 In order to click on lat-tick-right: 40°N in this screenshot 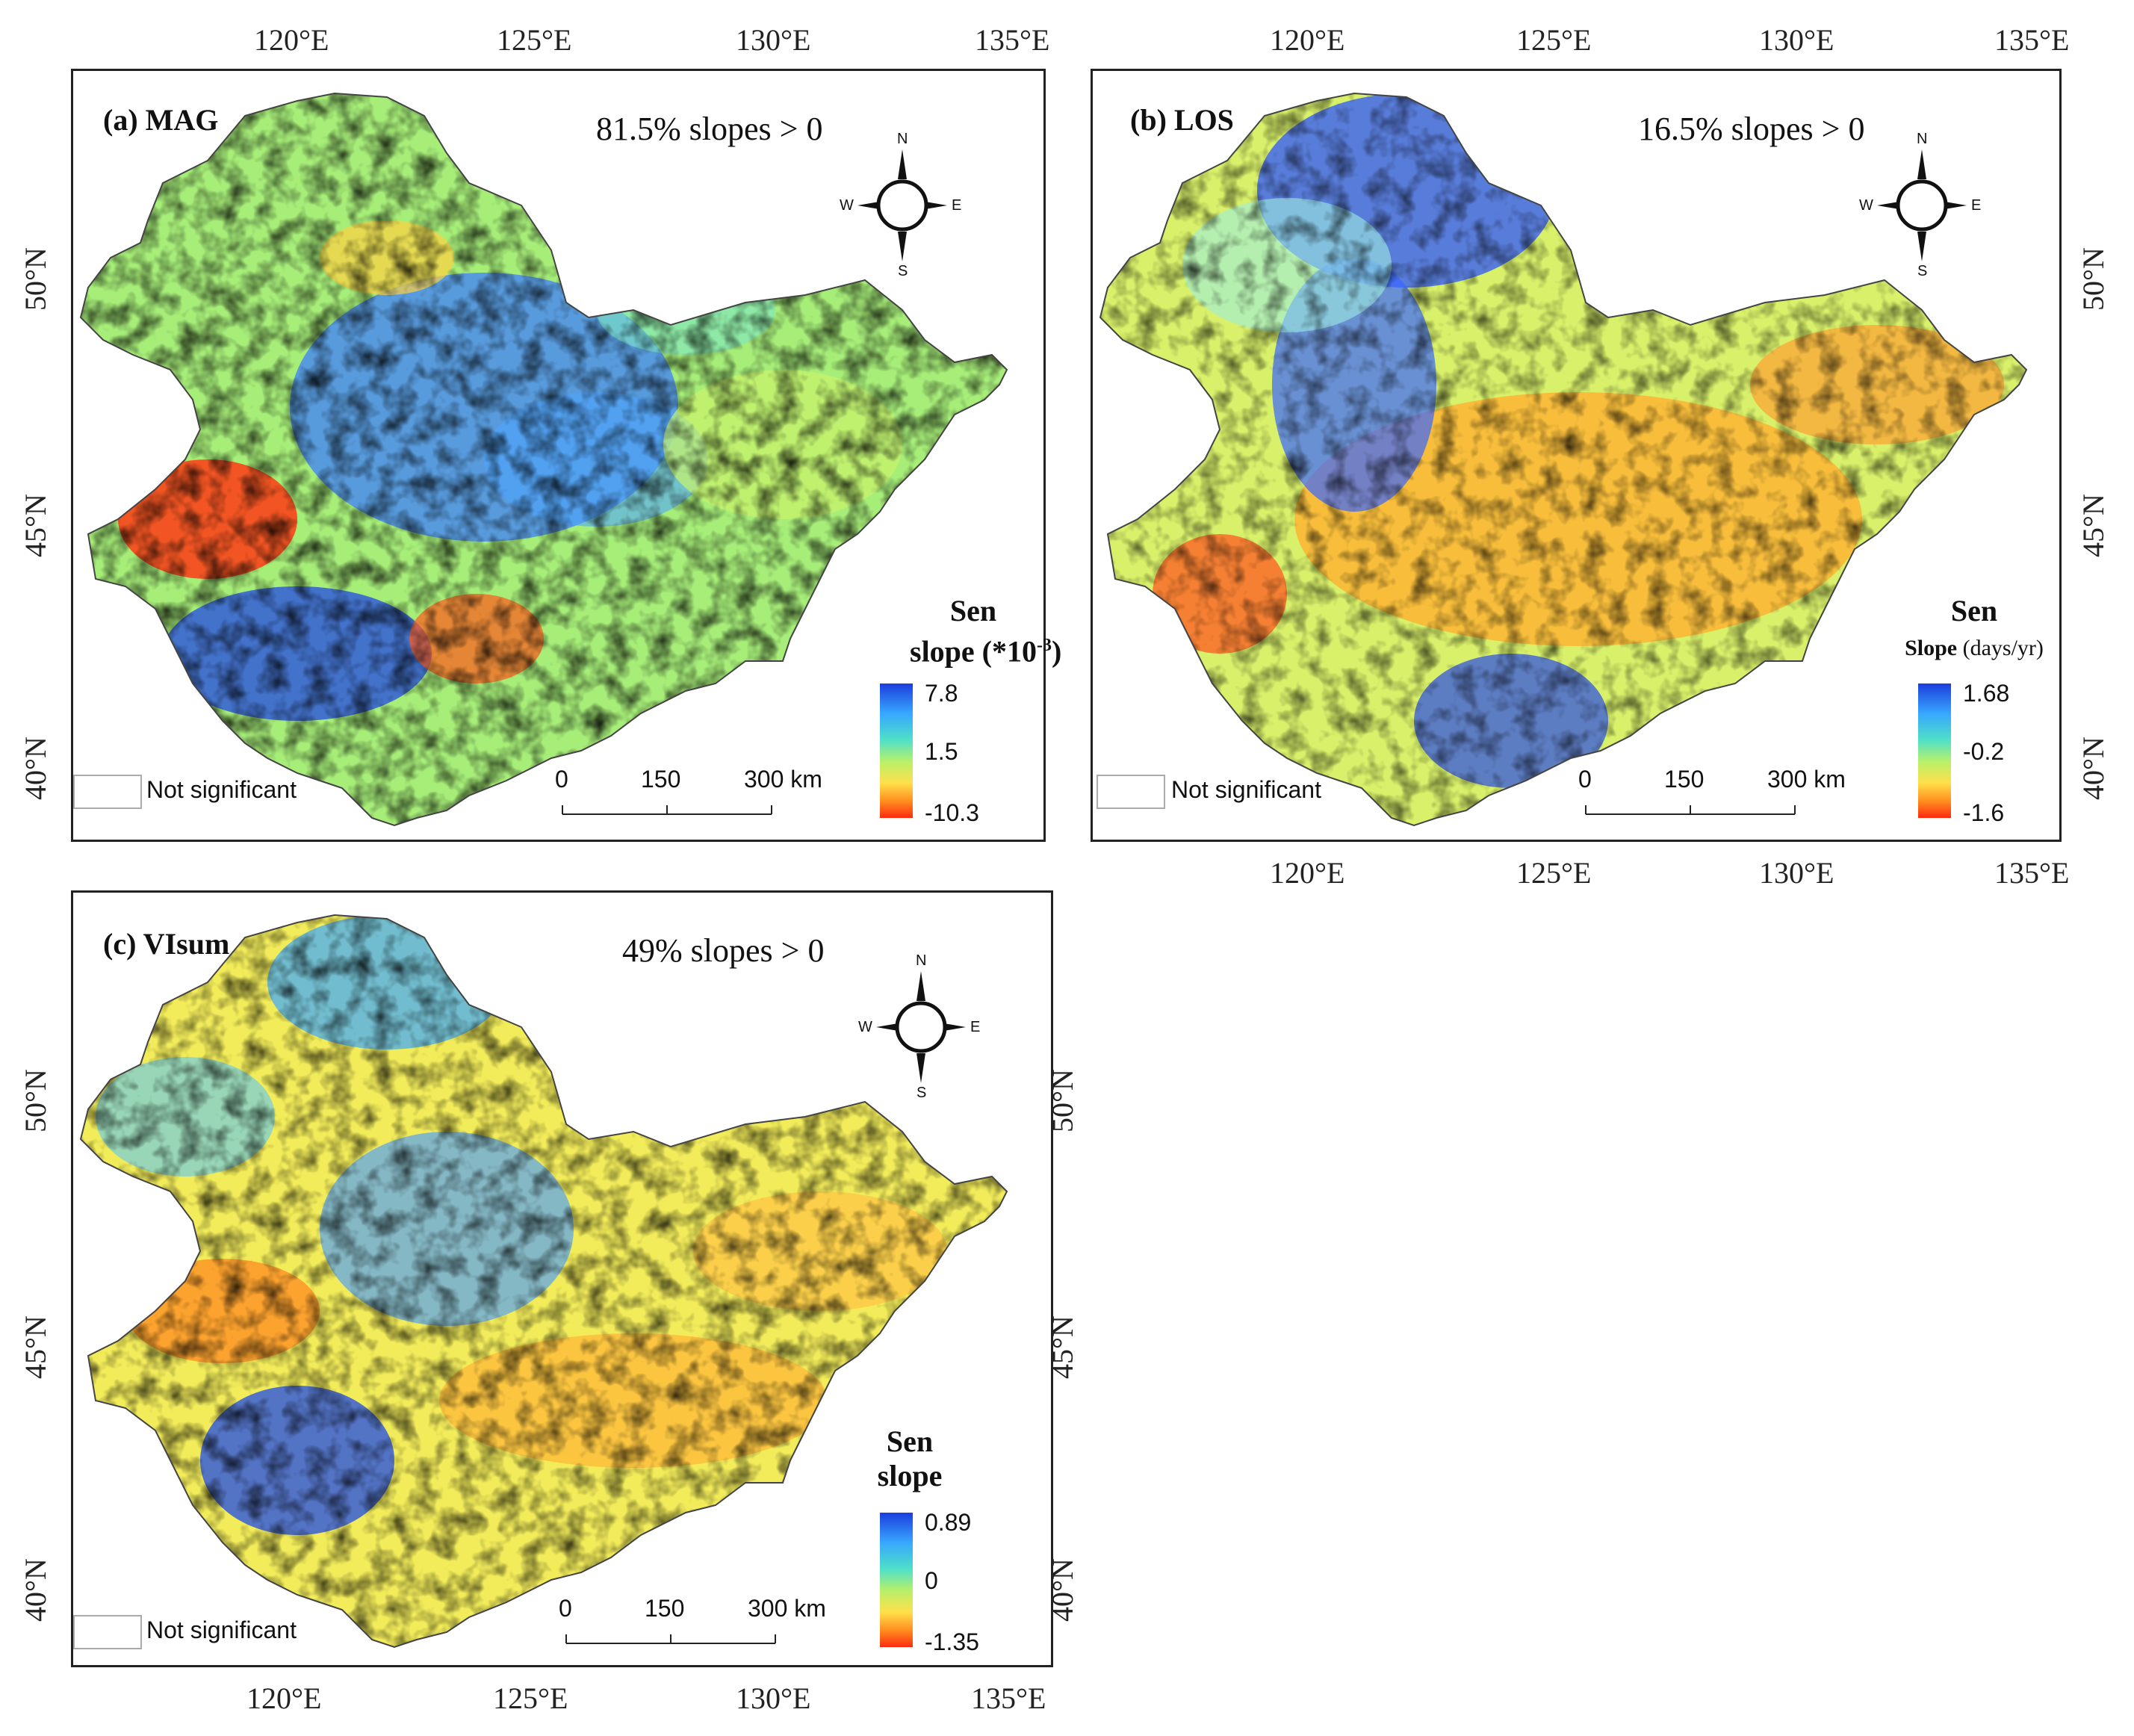, I will do `click(2093, 768)`.